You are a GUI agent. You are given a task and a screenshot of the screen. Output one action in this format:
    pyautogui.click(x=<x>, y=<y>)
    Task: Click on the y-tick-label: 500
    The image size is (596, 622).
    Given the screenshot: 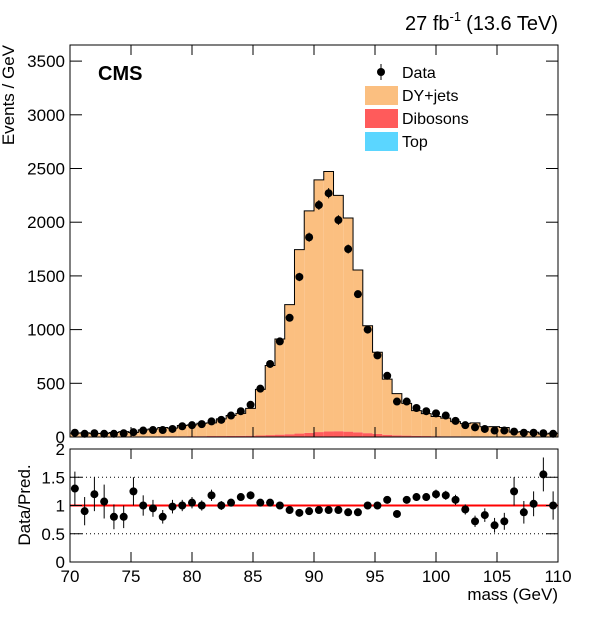 What is the action you would take?
    pyautogui.click(x=51, y=383)
    